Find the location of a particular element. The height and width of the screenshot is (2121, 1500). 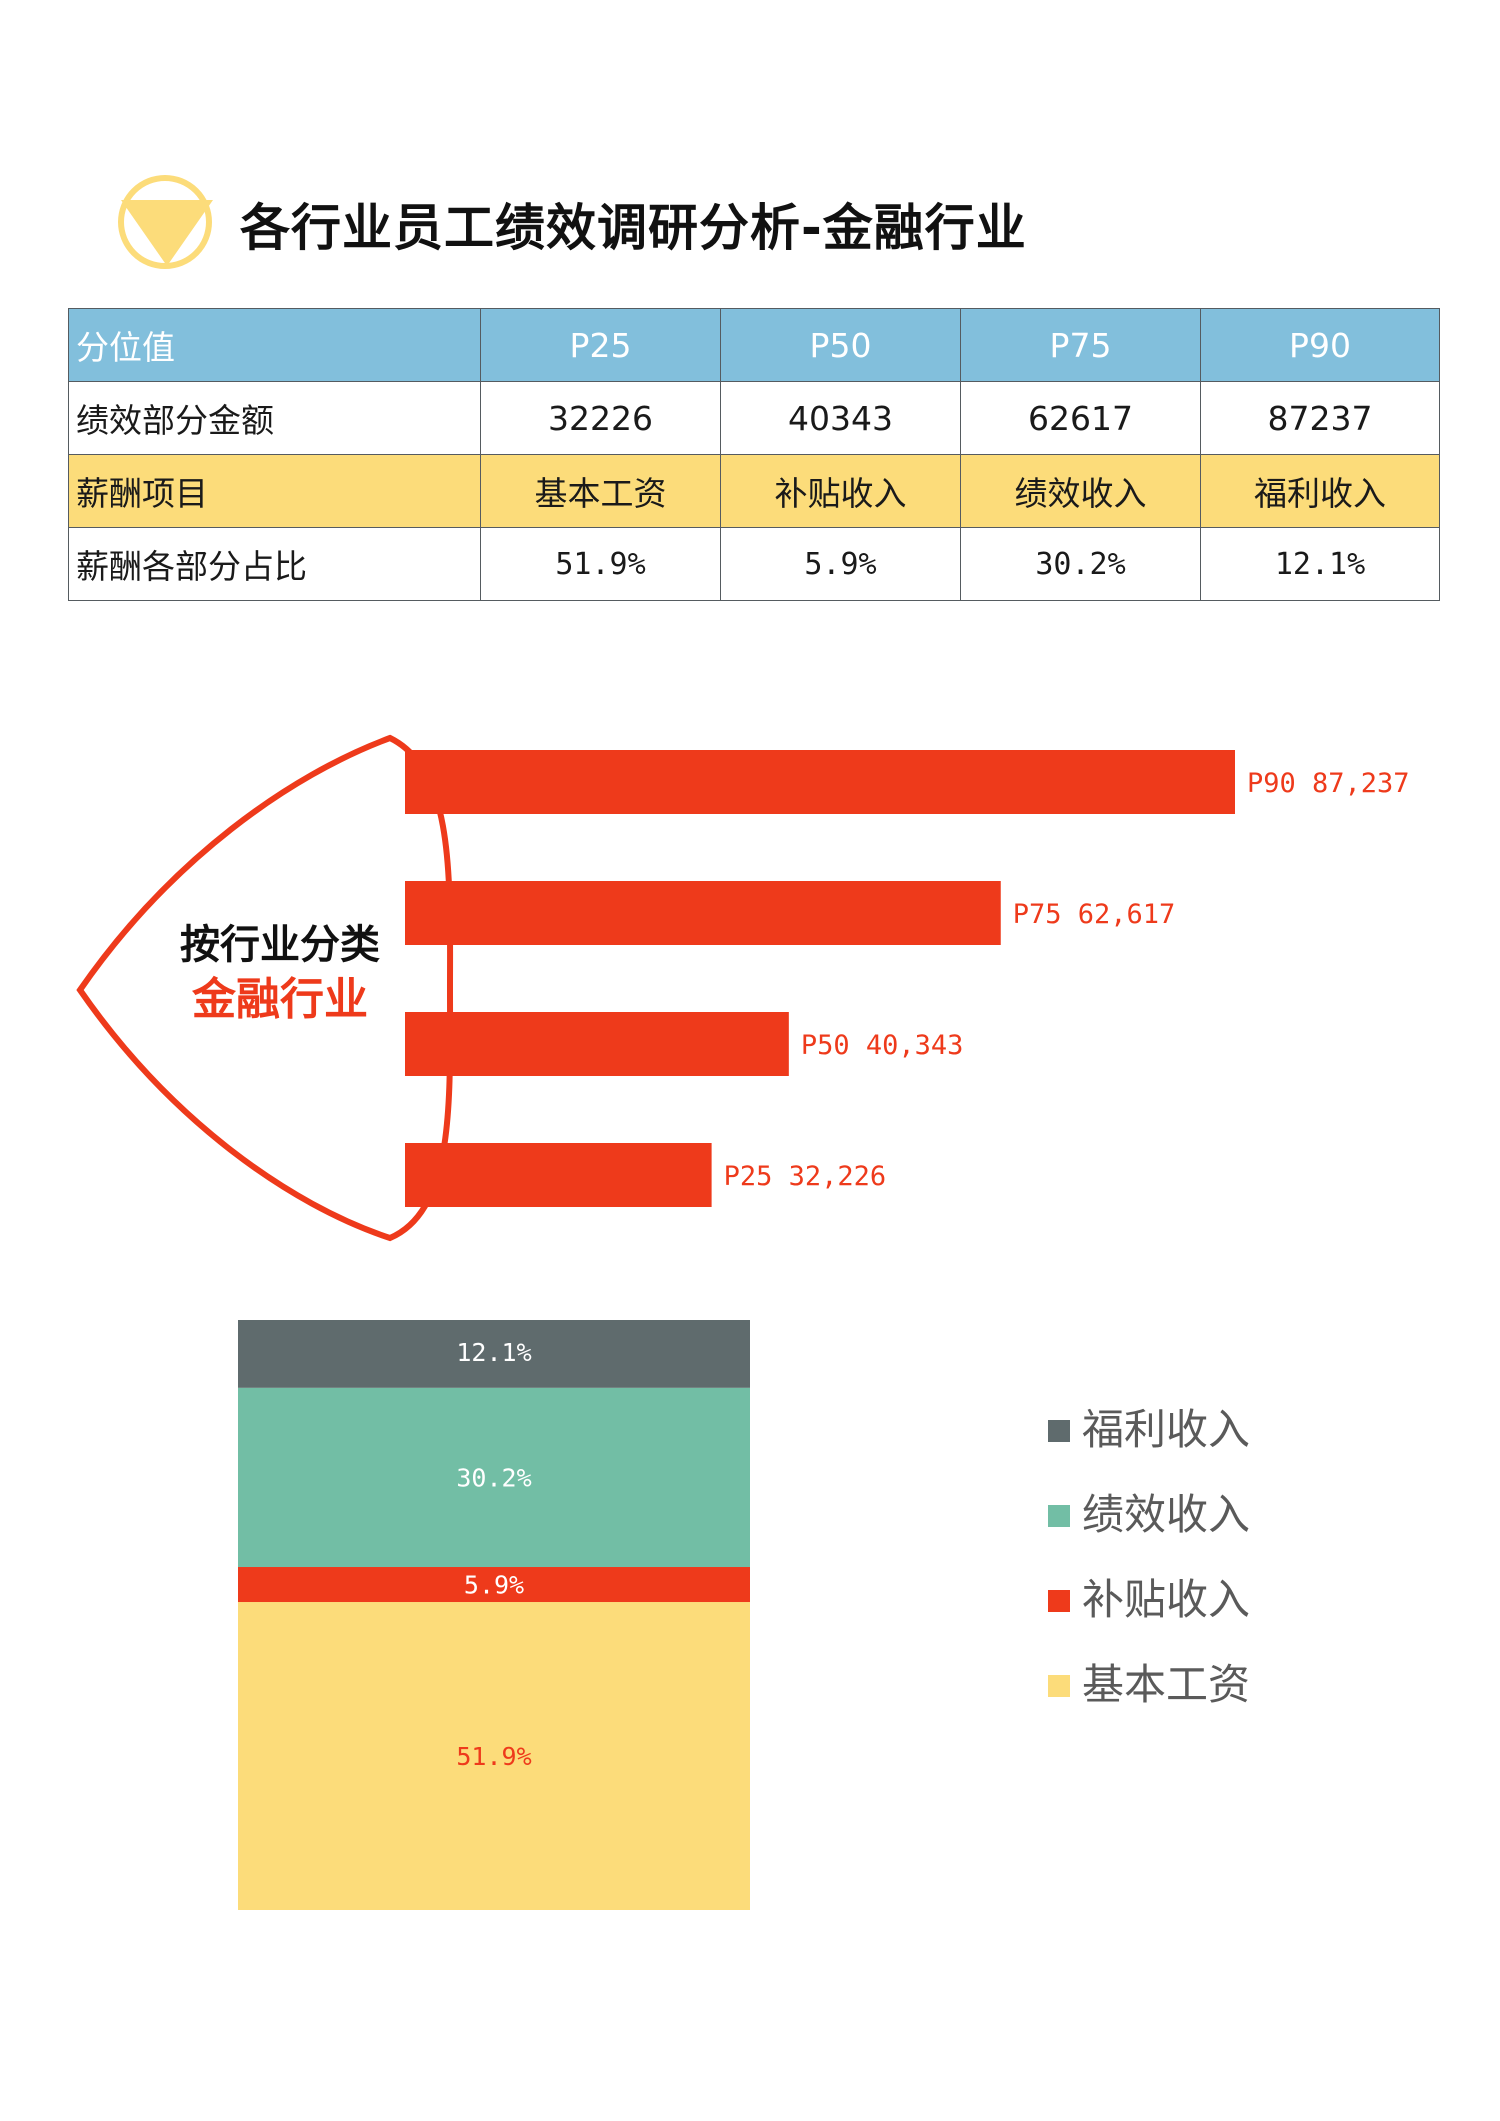

legend-label: 福利收入 is located at coordinates (1166, 1429).